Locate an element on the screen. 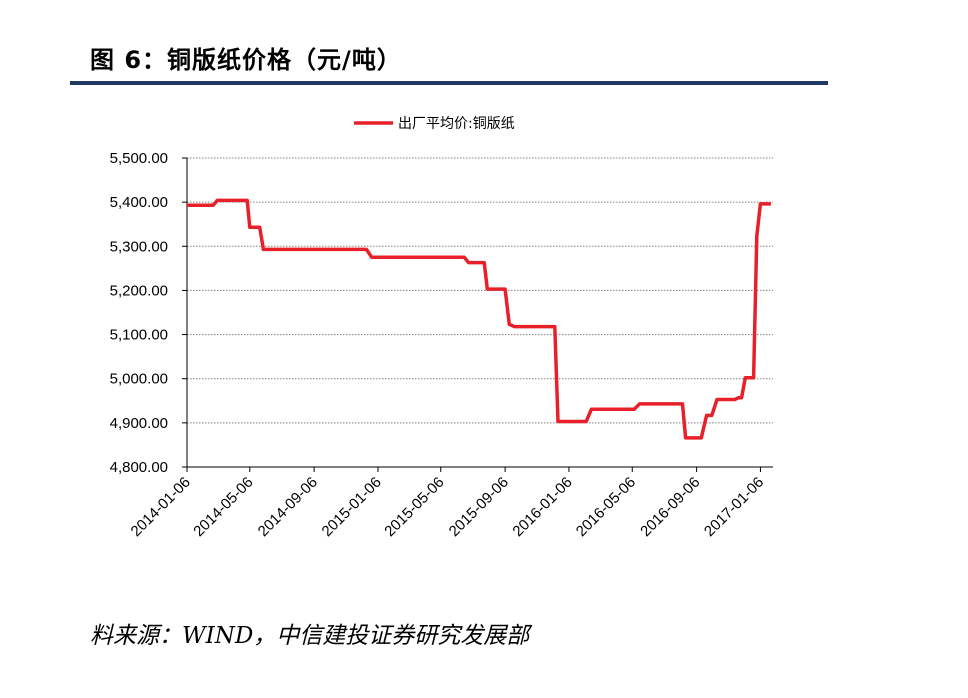 The width and height of the screenshot is (968, 698). x-tick-label: 2015-05-06 is located at coordinates (414, 507).